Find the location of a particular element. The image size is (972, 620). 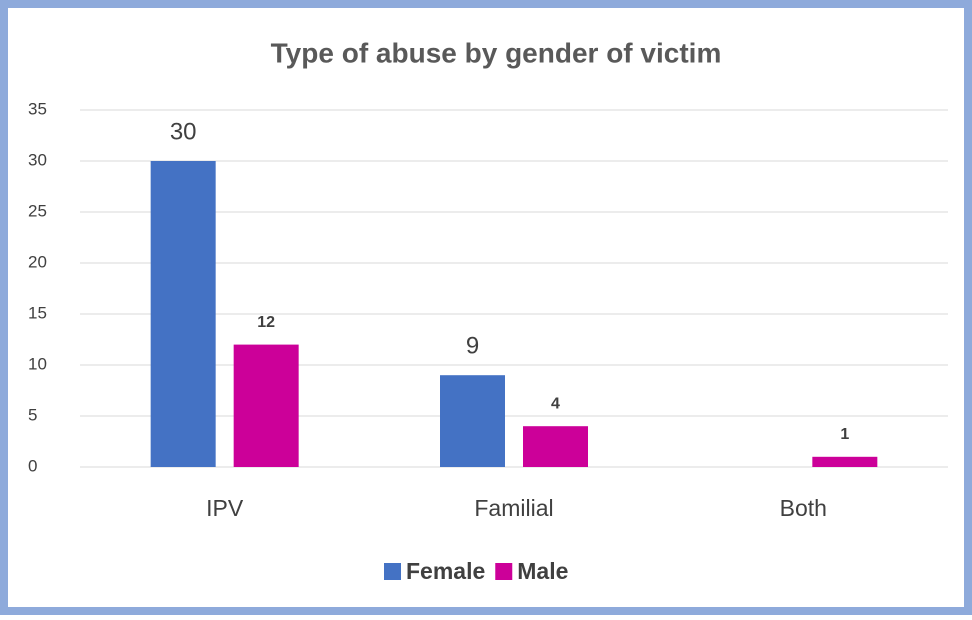

data-label: 4 is located at coordinates (555, 403).